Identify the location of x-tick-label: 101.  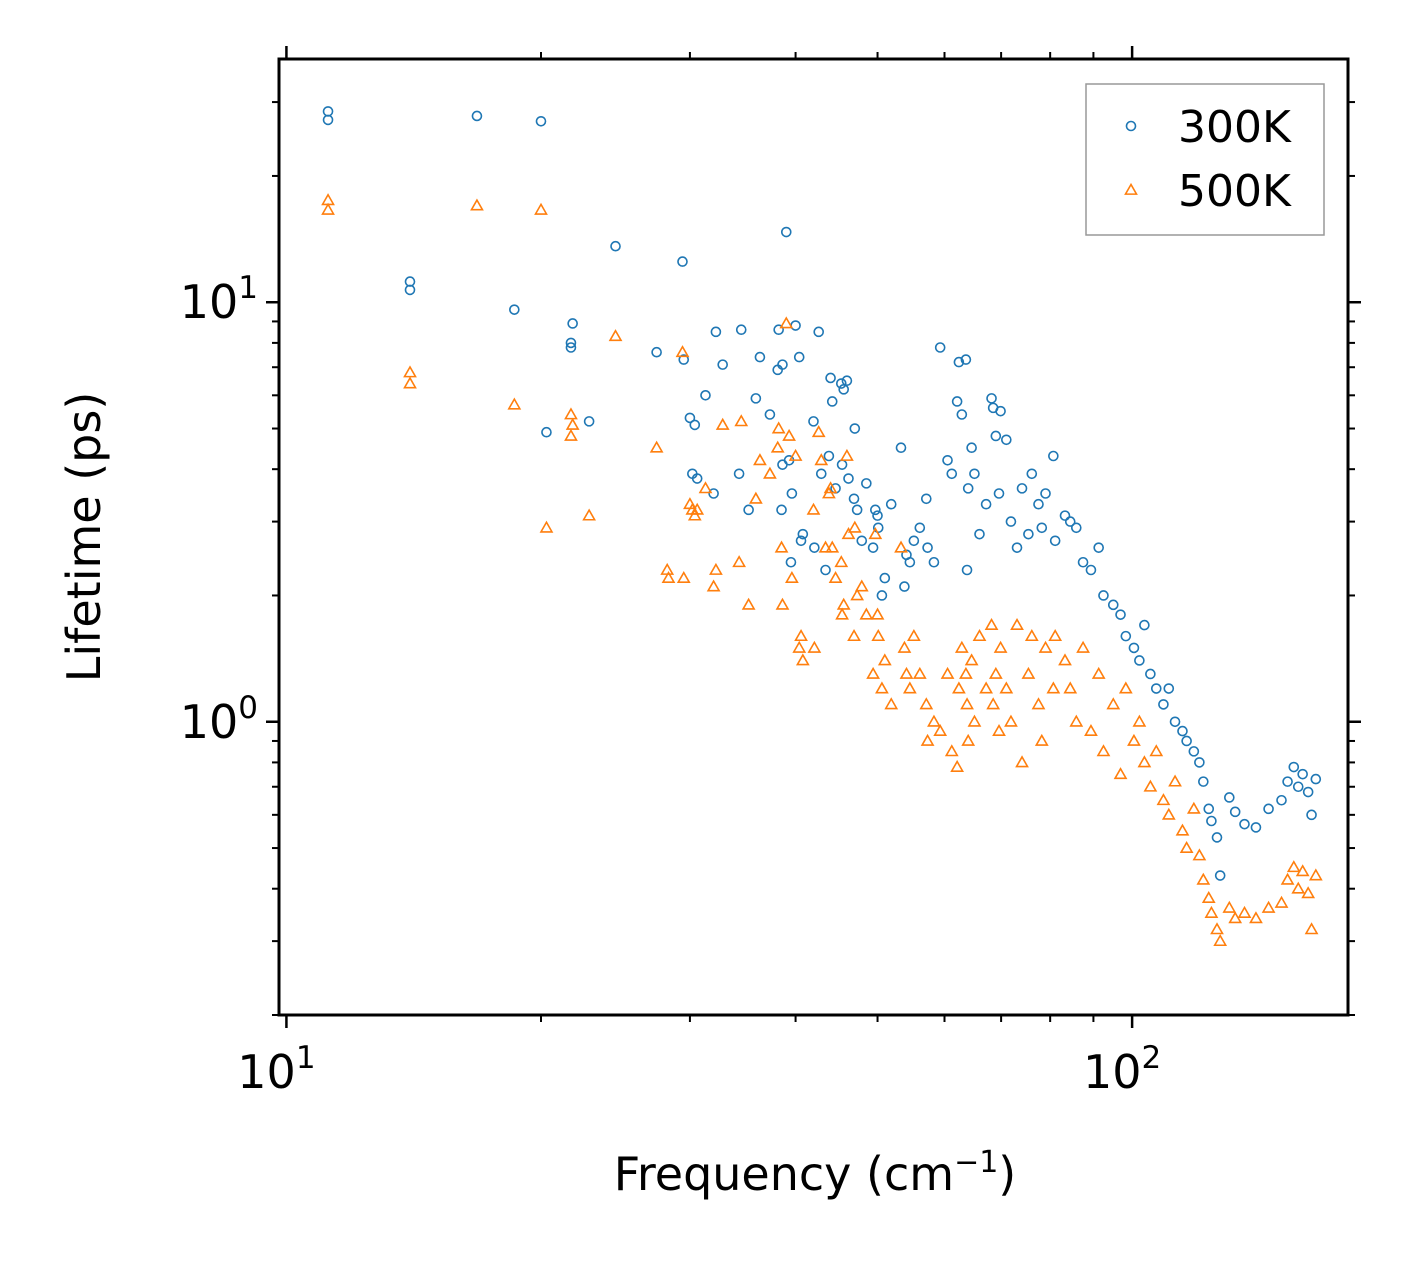
(276, 1069).